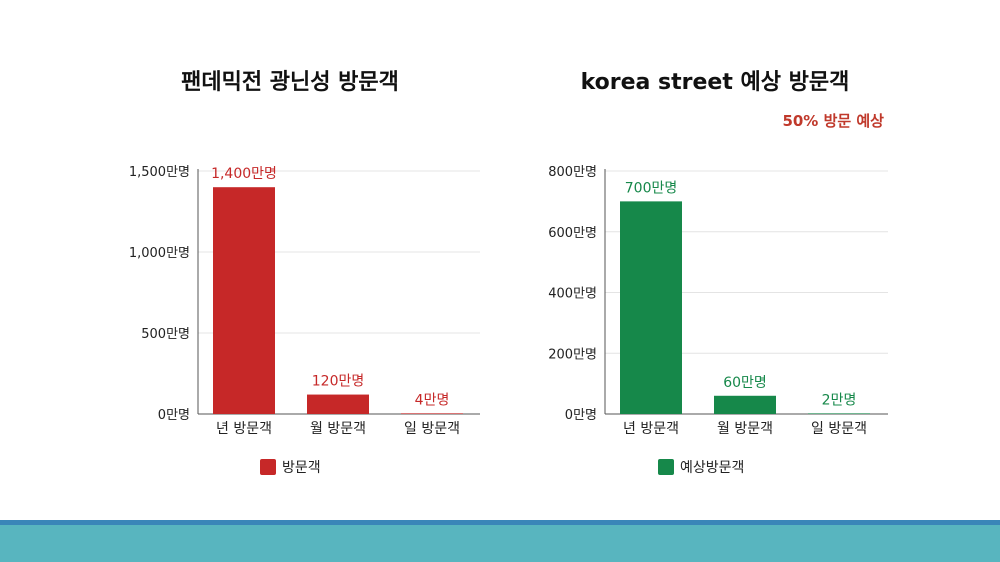 Image resolution: width=1000 pixels, height=562 pixels. I want to click on right-data-label: 2만명, so click(839, 400).